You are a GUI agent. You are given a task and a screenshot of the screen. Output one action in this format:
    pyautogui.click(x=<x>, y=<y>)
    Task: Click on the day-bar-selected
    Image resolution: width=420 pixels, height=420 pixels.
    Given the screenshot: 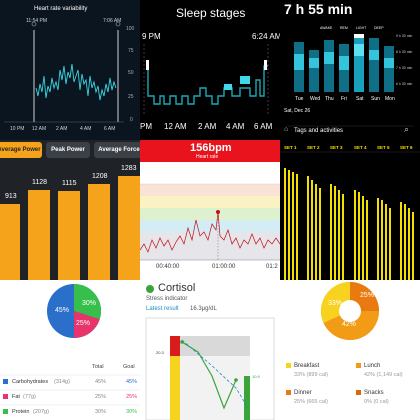 What is the action you would take?
    pyautogui.click(x=359, y=63)
    